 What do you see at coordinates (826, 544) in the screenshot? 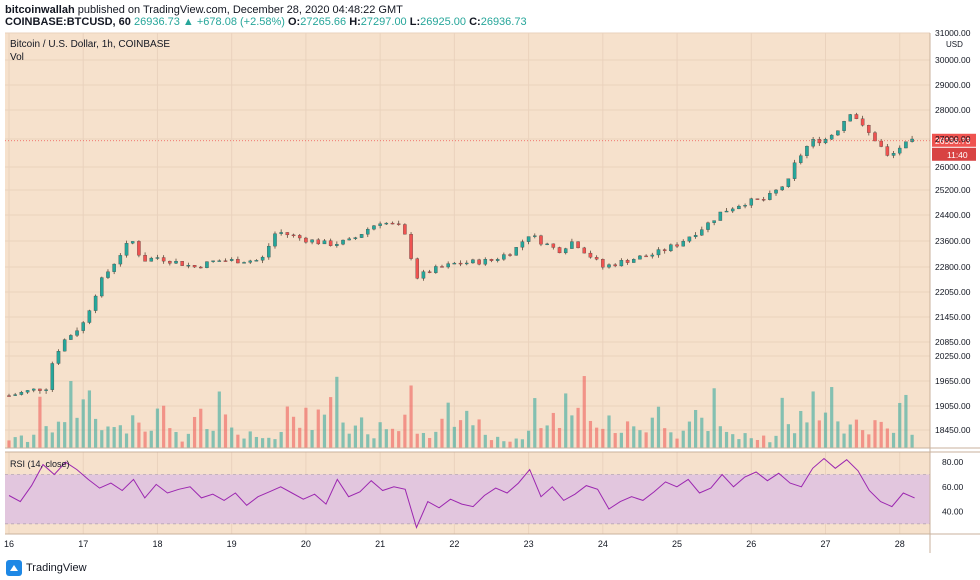
I see `time-tick-label: 27` at bounding box center [826, 544].